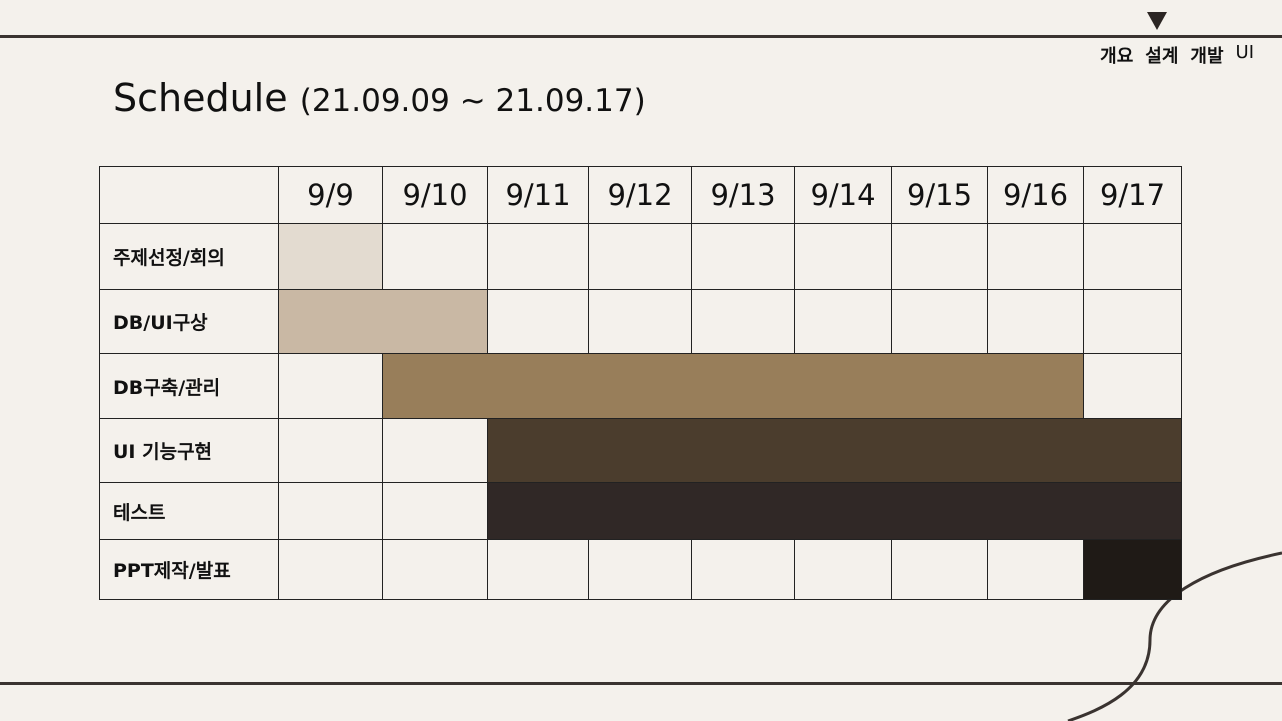 This screenshot has width=1282, height=721. What do you see at coordinates (1132, 195) in the screenshot?
I see `date-header: 9/17` at bounding box center [1132, 195].